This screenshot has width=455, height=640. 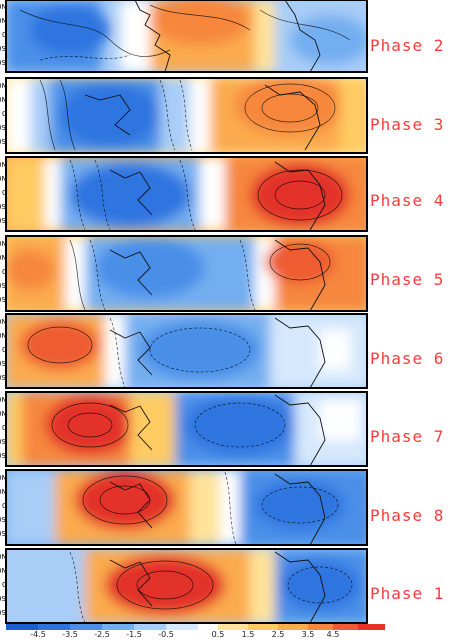 I want to click on phase-label-4: Phase 4, so click(x=407, y=200).